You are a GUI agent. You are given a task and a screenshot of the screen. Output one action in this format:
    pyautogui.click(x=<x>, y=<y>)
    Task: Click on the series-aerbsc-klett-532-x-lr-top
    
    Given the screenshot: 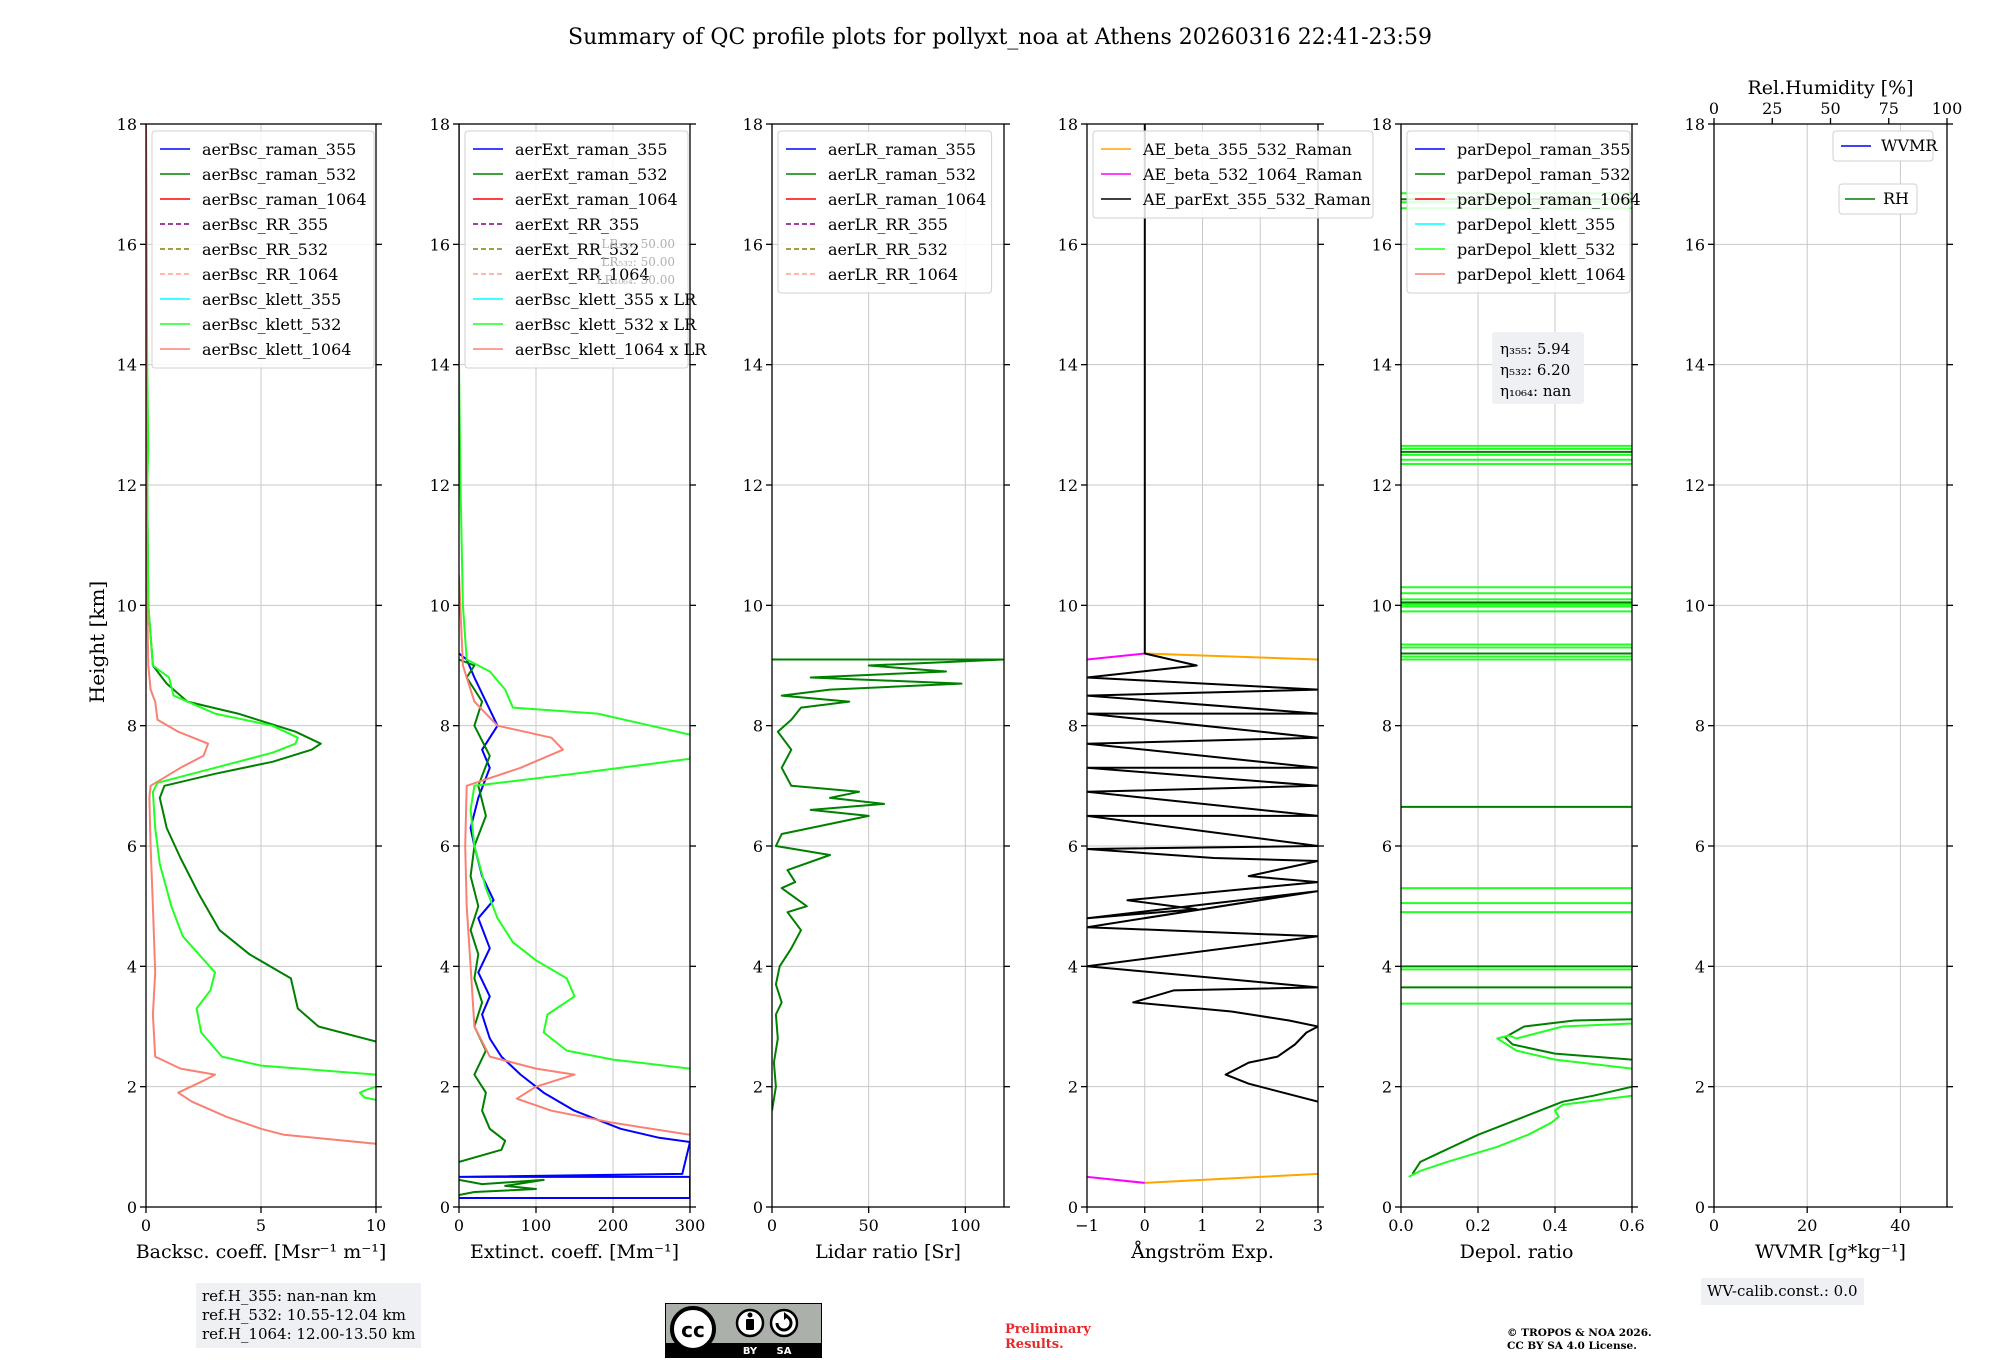 What is the action you would take?
    pyautogui.click(x=574, y=430)
    